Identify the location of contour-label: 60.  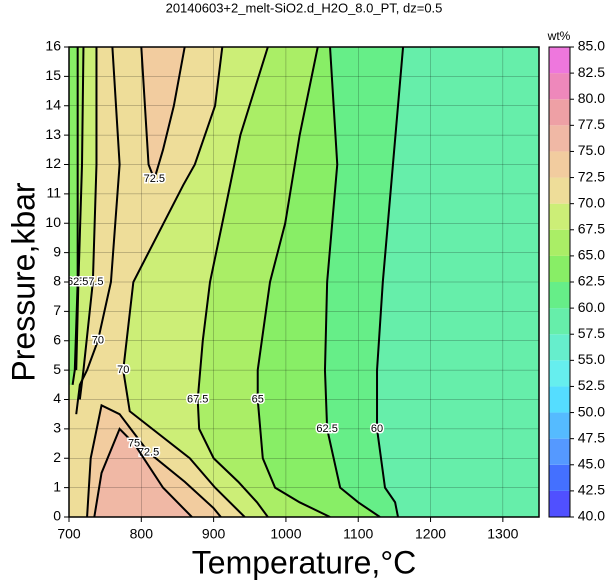
(377, 429).